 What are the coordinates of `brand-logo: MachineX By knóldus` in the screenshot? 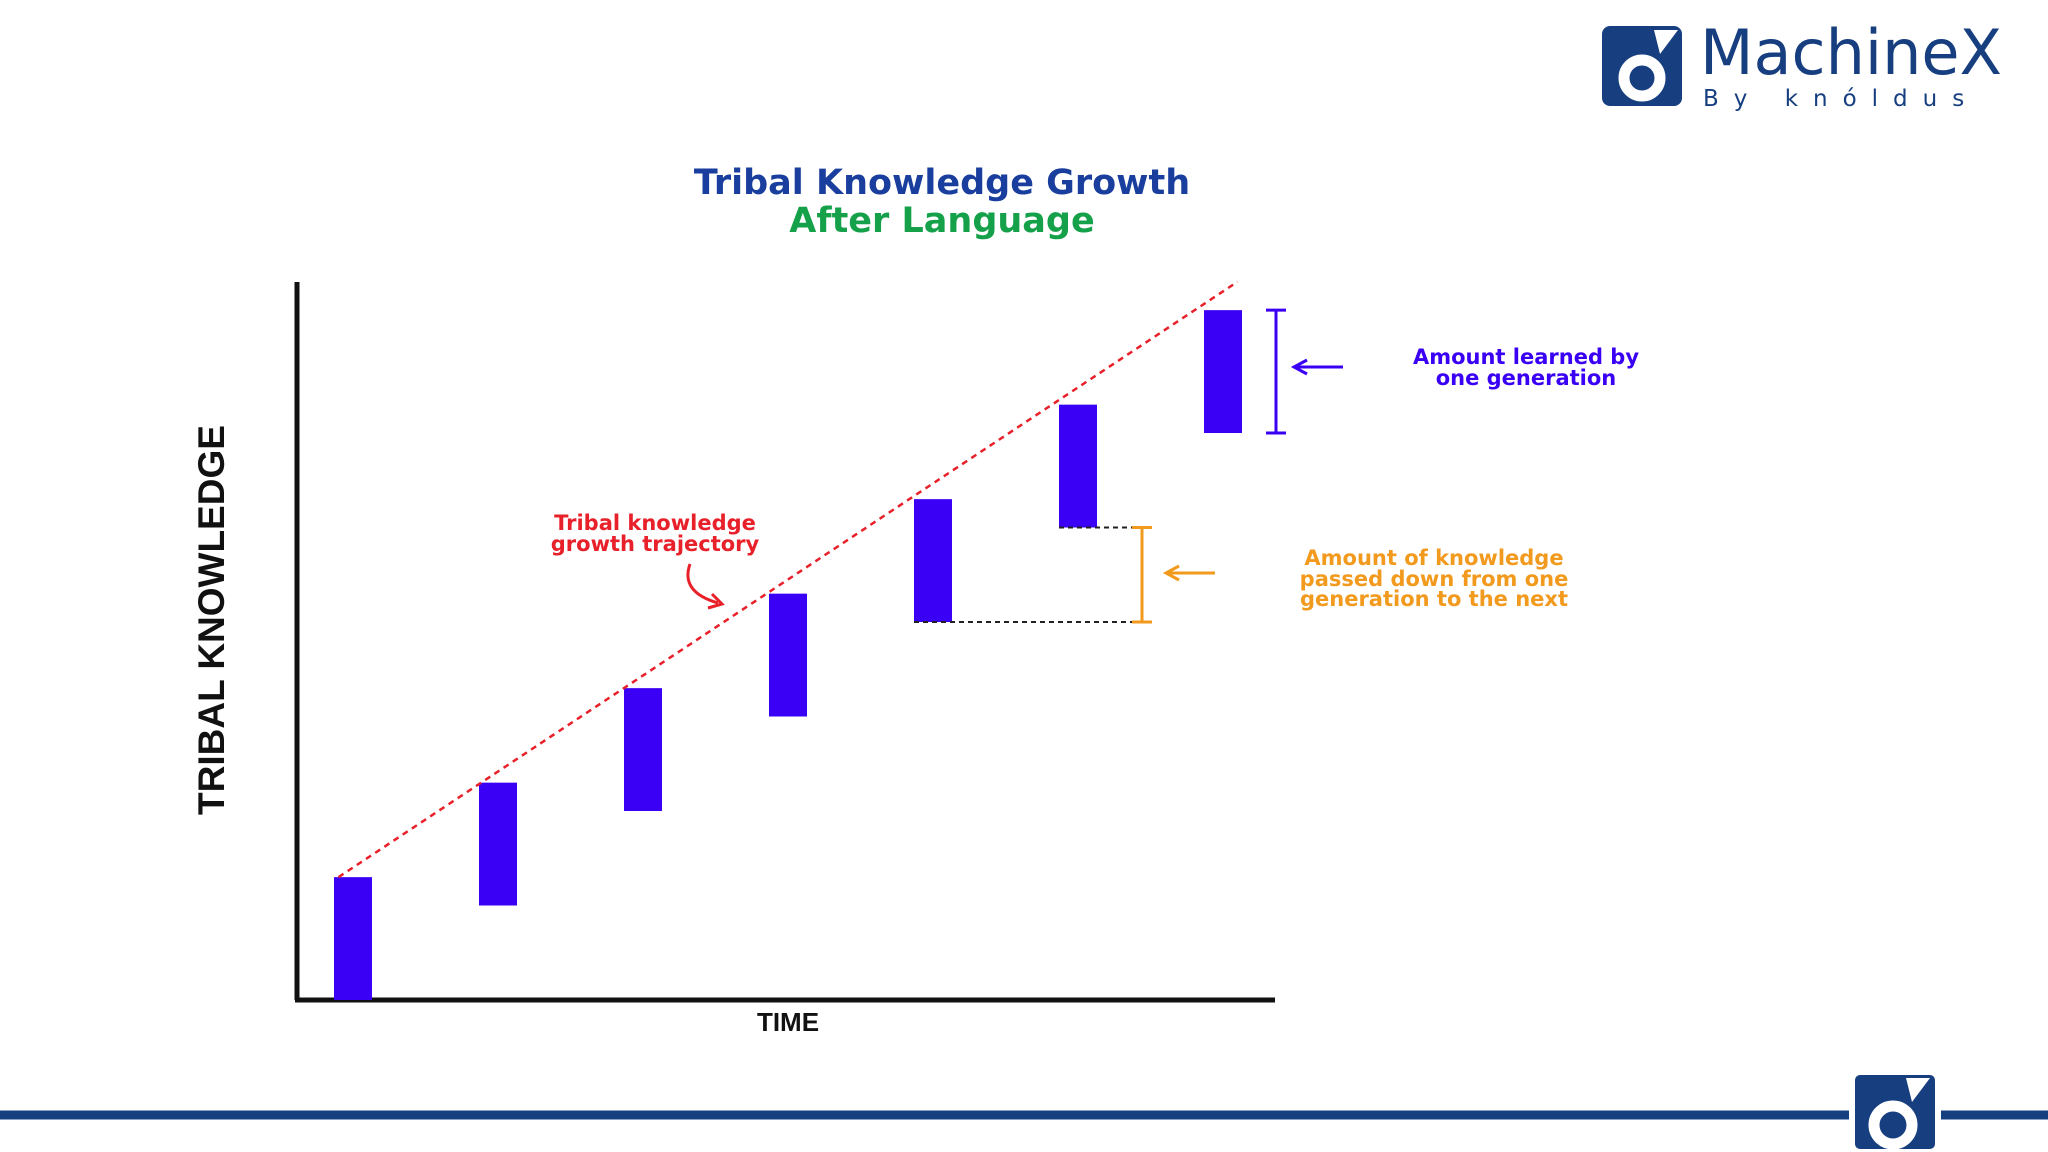 It's located at (1802, 64).